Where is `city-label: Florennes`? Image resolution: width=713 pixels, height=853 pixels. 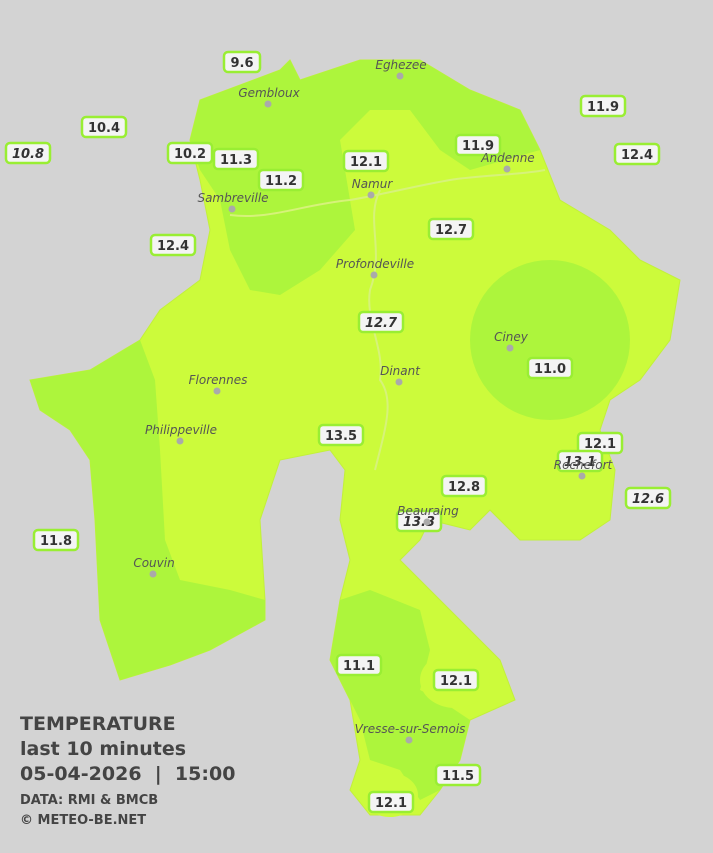 city-label: Florennes is located at coordinates (218, 380).